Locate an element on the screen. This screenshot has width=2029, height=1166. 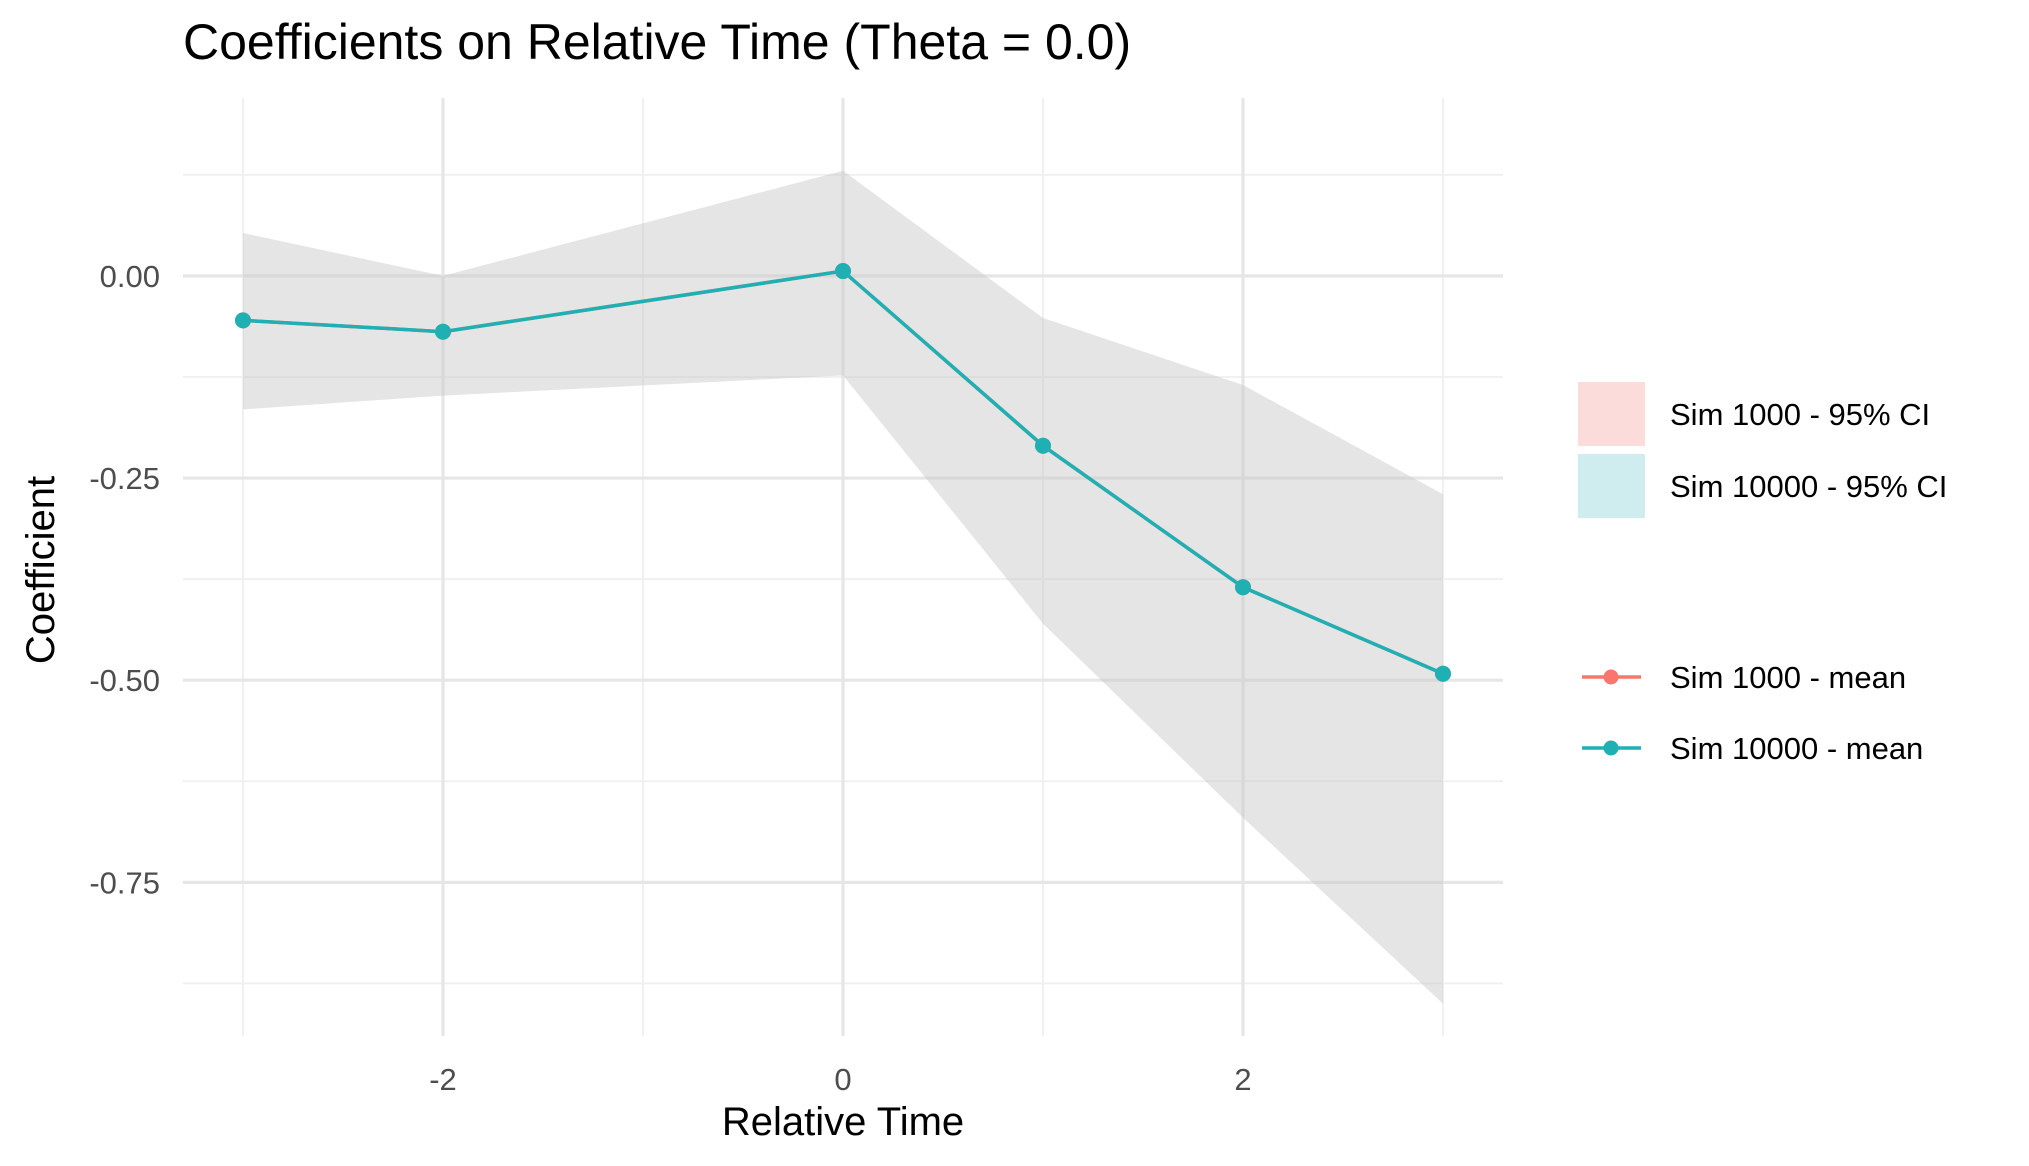
y-tick-labels: 0.00 -0.25 -0.50 -0.75 is located at coordinates (124, 579).